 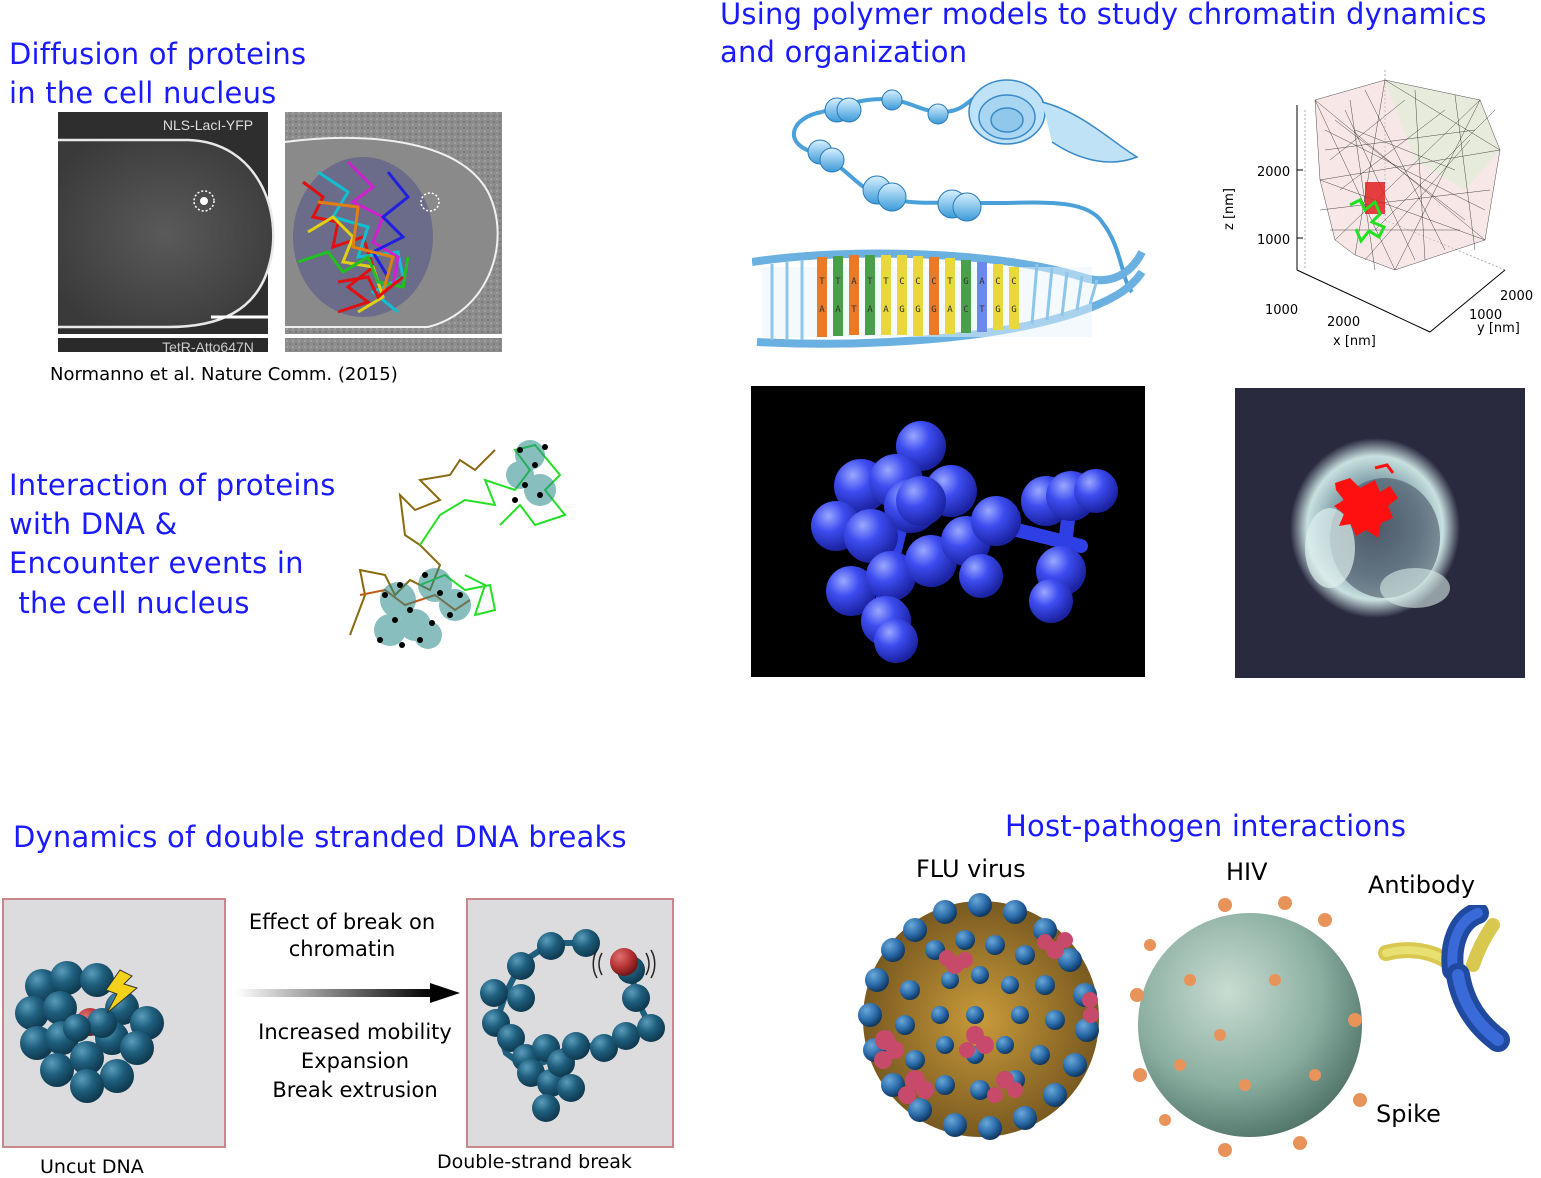 I want to click on z-tick-2000: 2000, so click(x=1273, y=172).